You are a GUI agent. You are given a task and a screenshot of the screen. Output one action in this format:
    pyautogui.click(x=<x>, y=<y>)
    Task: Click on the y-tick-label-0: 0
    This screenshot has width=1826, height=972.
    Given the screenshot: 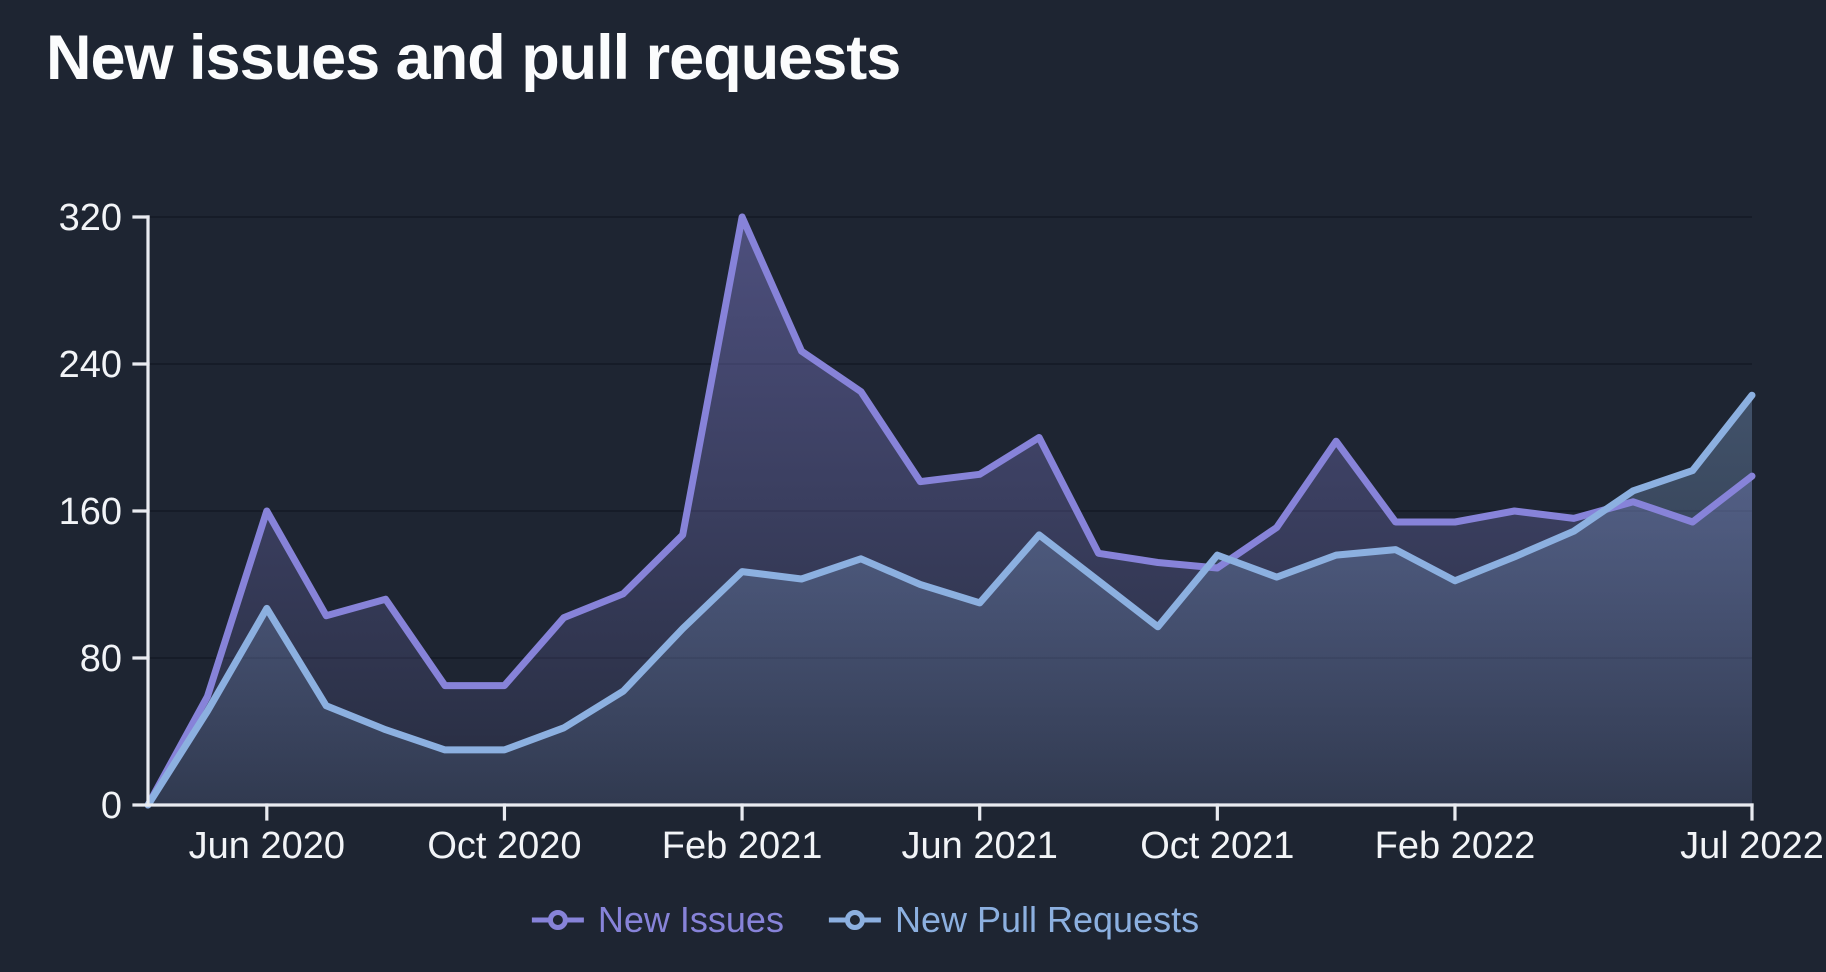 What is the action you would take?
    pyautogui.click(x=111, y=806)
    